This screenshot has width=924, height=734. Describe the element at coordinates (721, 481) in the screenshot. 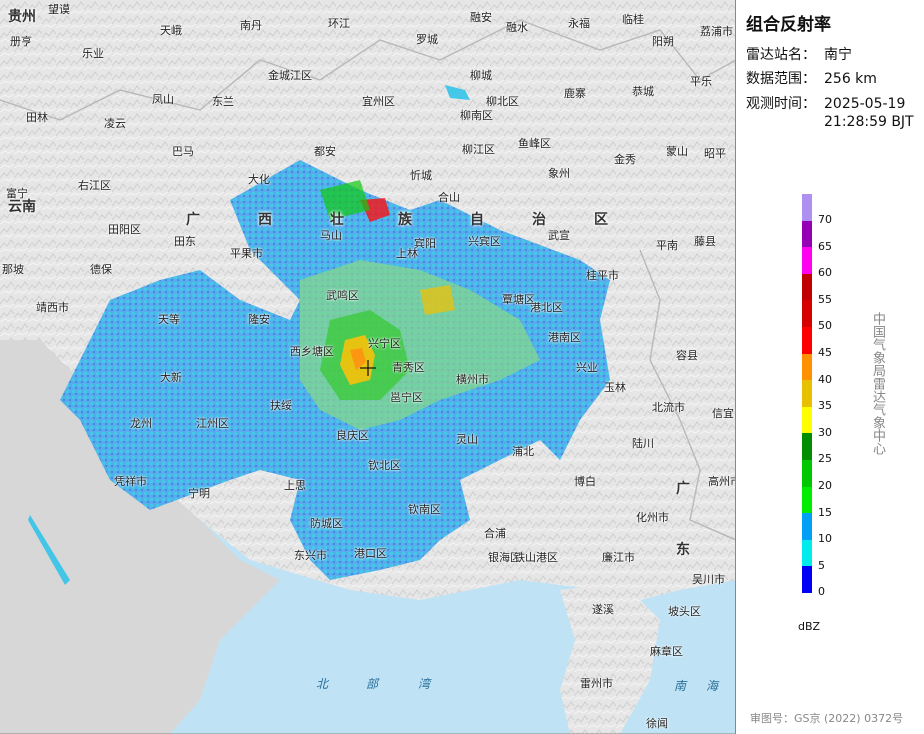

I see `city-label: 高州市` at that location.